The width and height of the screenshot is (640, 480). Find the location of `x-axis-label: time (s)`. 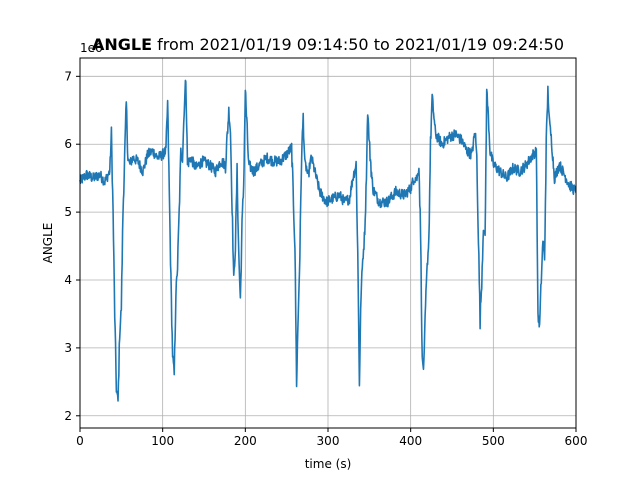

x-axis-label: time (s) is located at coordinates (328, 464).